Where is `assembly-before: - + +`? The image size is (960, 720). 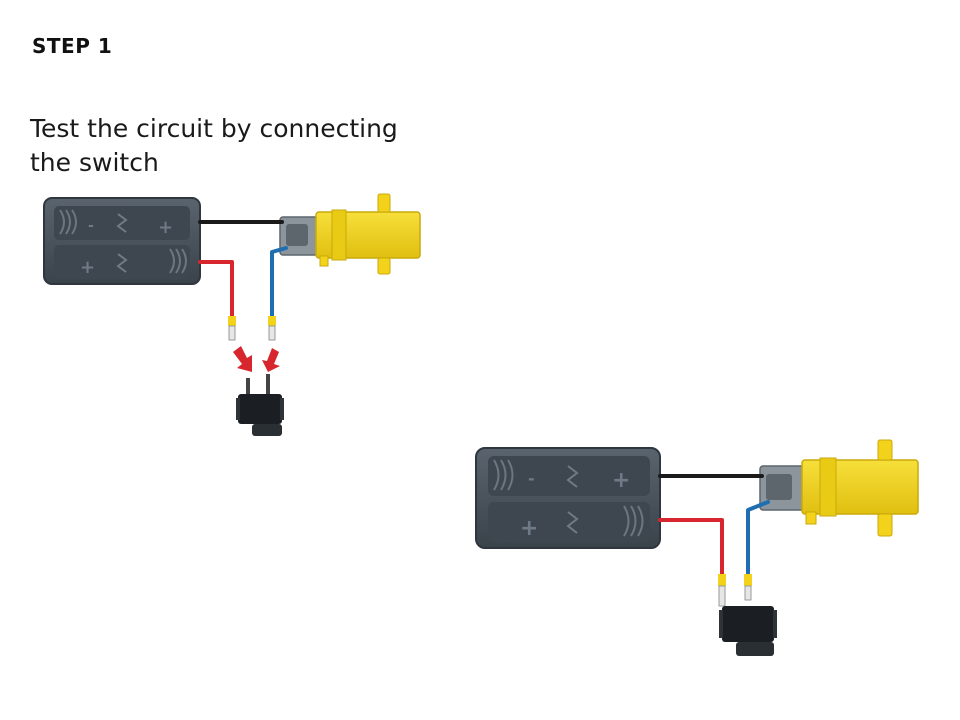 assembly-before: - + + is located at coordinates (232, 314).